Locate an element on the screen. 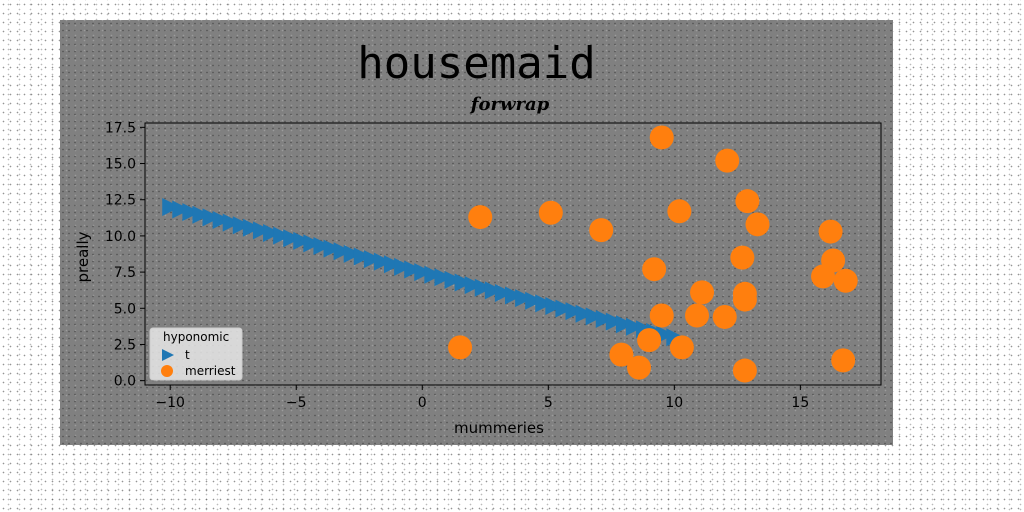  x-tick-label: −10 is located at coordinates (170, 403).